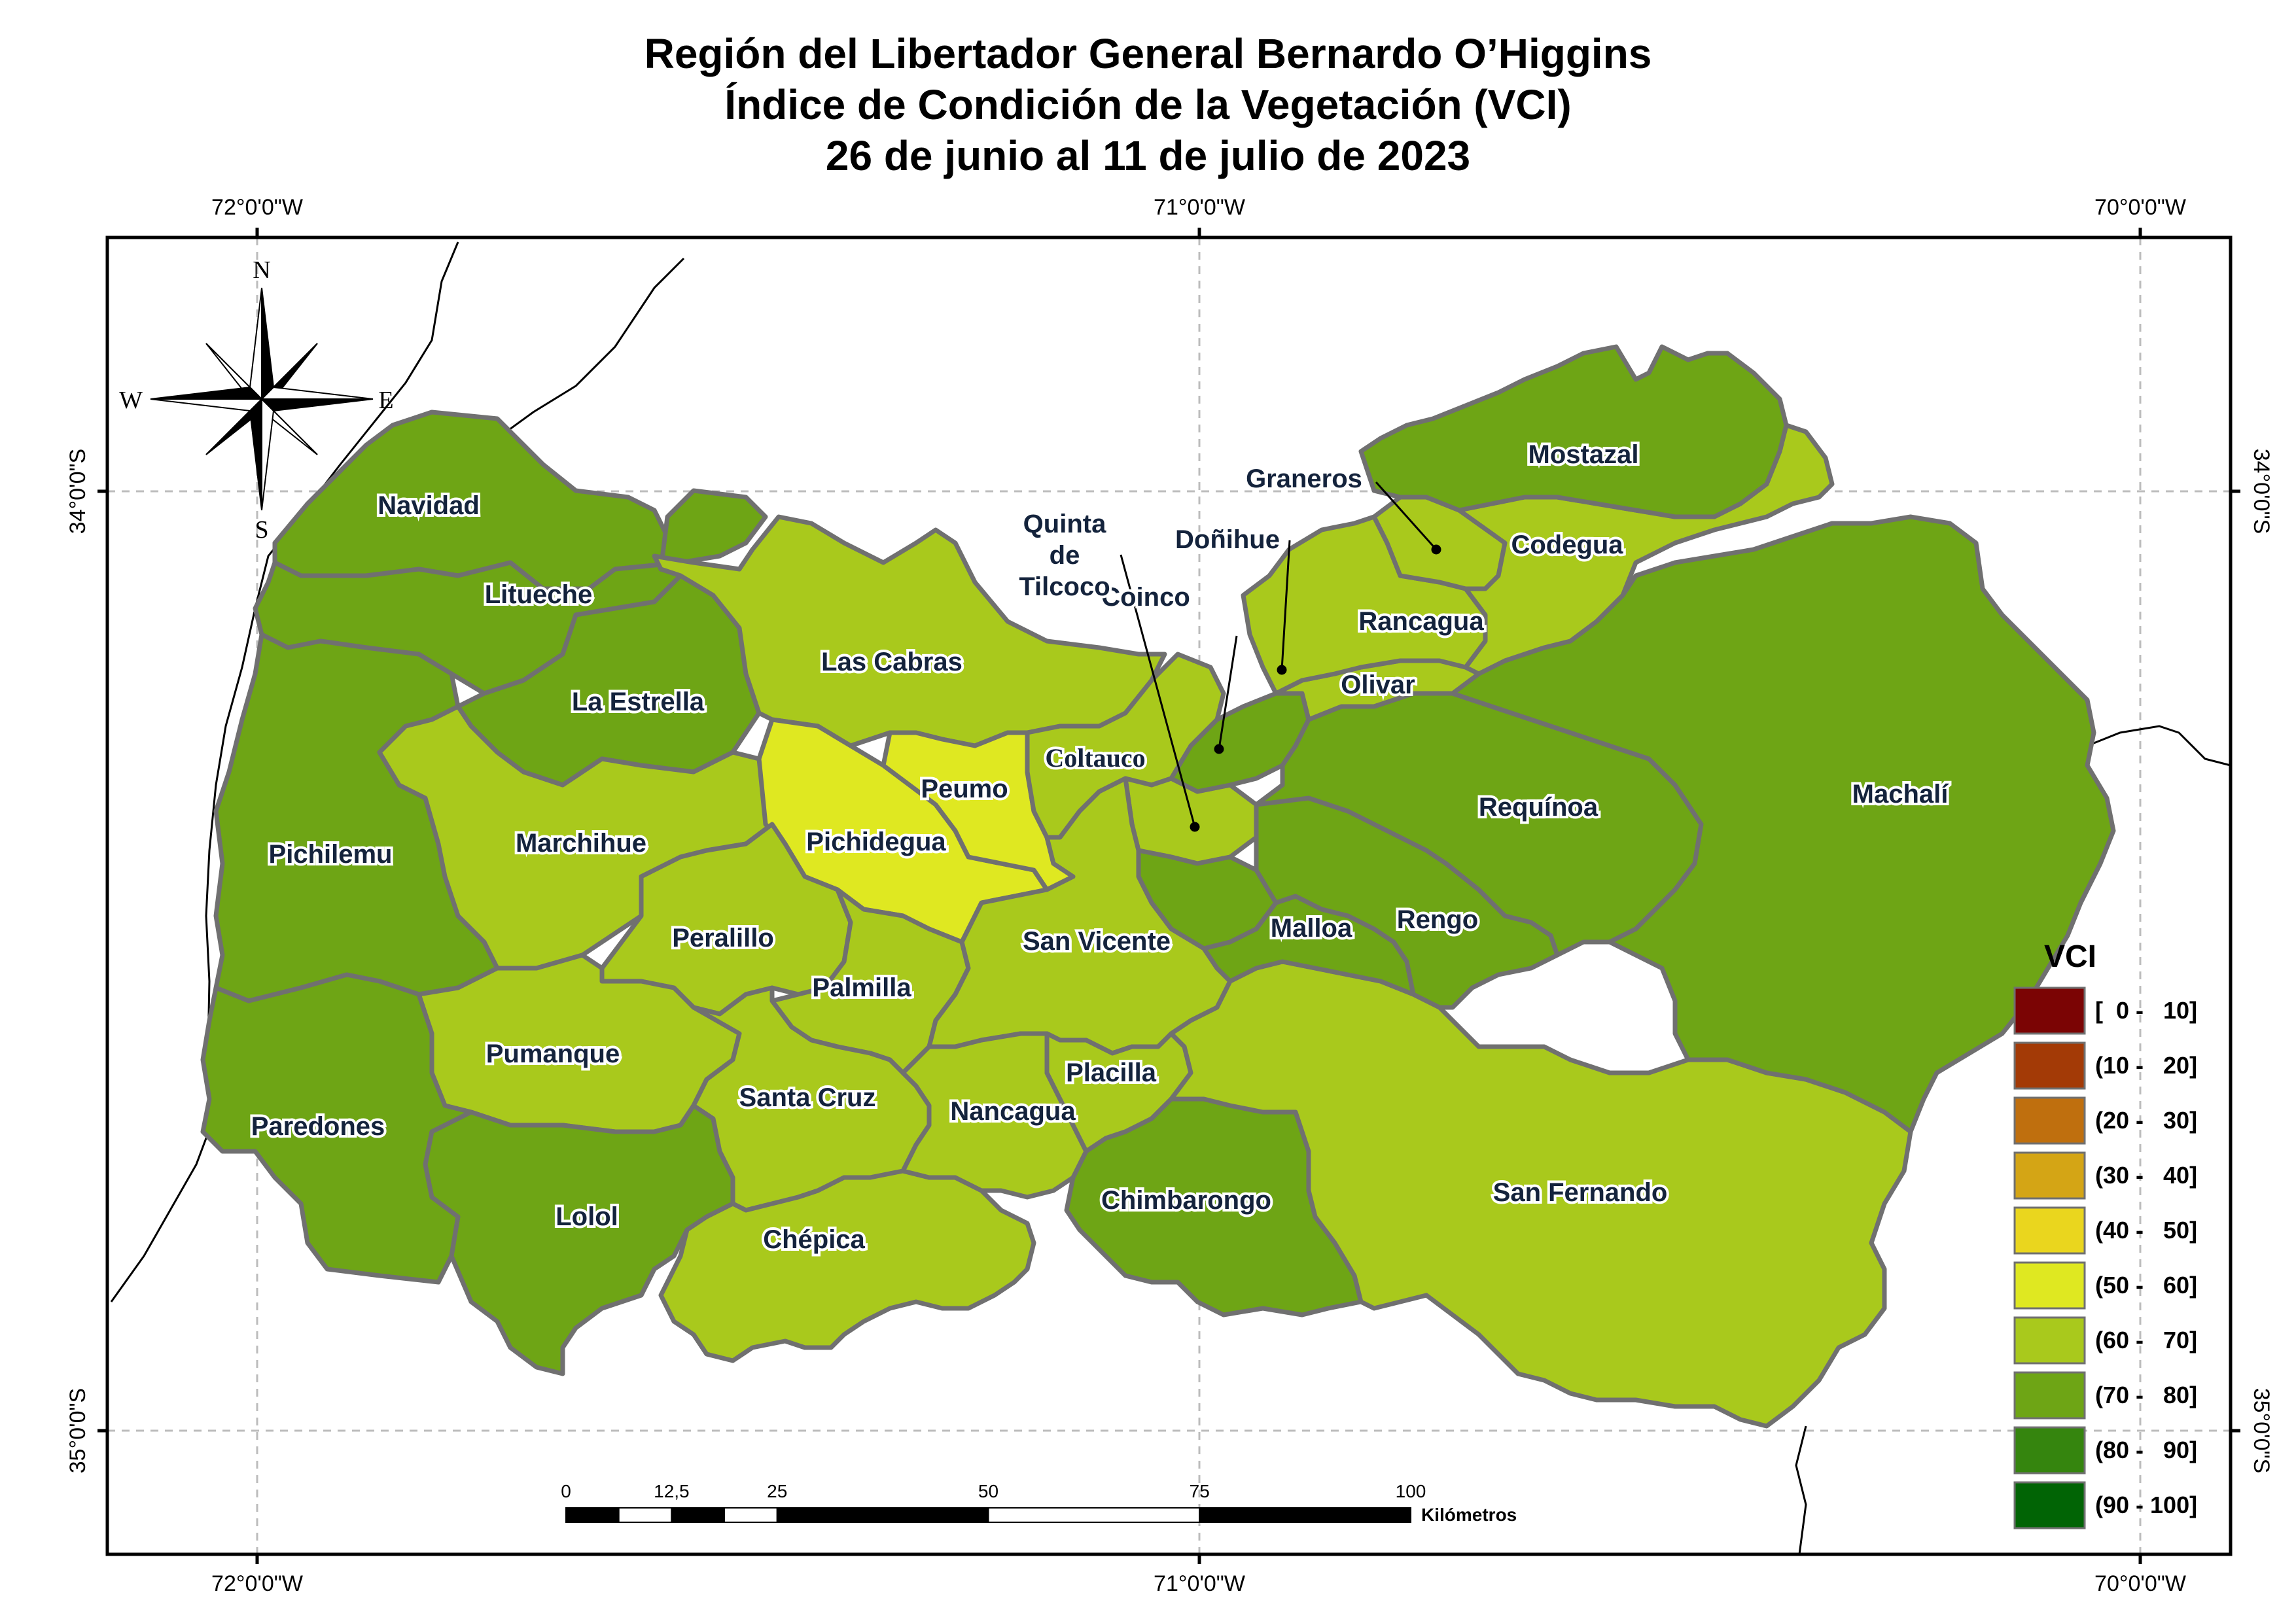 The width and height of the screenshot is (2296, 1623). I want to click on label-quinta-line2: de, so click(1065, 555).